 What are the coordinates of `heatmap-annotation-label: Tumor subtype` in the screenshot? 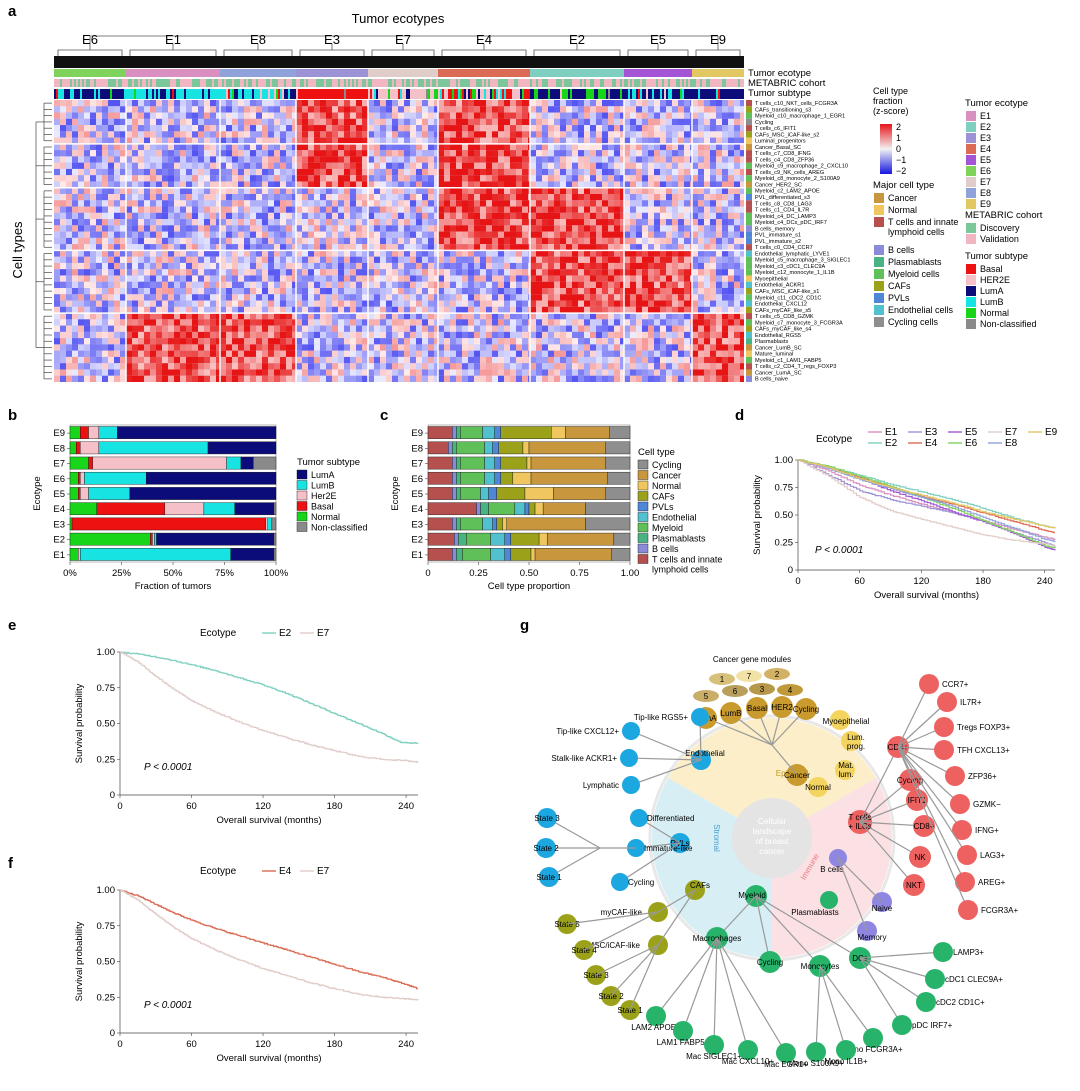 It's located at (779, 93).